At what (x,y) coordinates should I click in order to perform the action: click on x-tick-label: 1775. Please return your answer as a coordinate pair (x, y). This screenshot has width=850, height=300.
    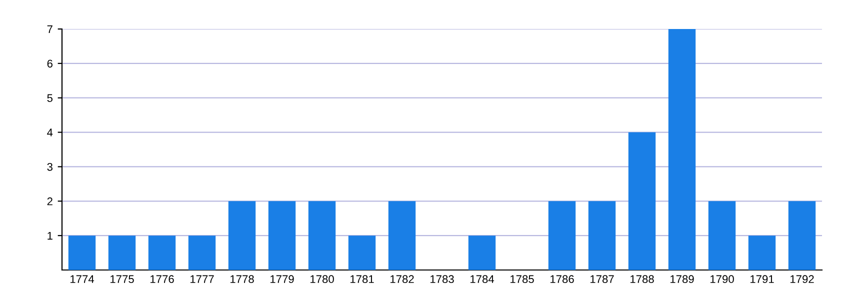
    Looking at the image, I should click on (122, 279).